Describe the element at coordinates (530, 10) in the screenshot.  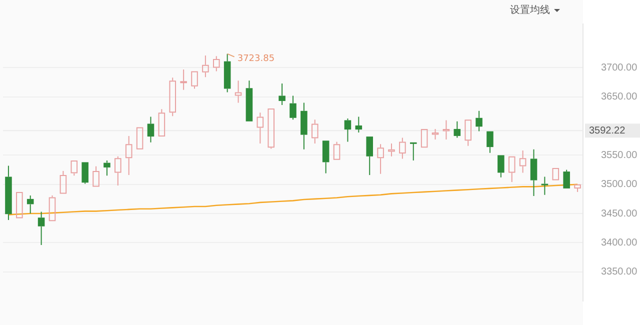
I see `text: 设置均线` at that location.